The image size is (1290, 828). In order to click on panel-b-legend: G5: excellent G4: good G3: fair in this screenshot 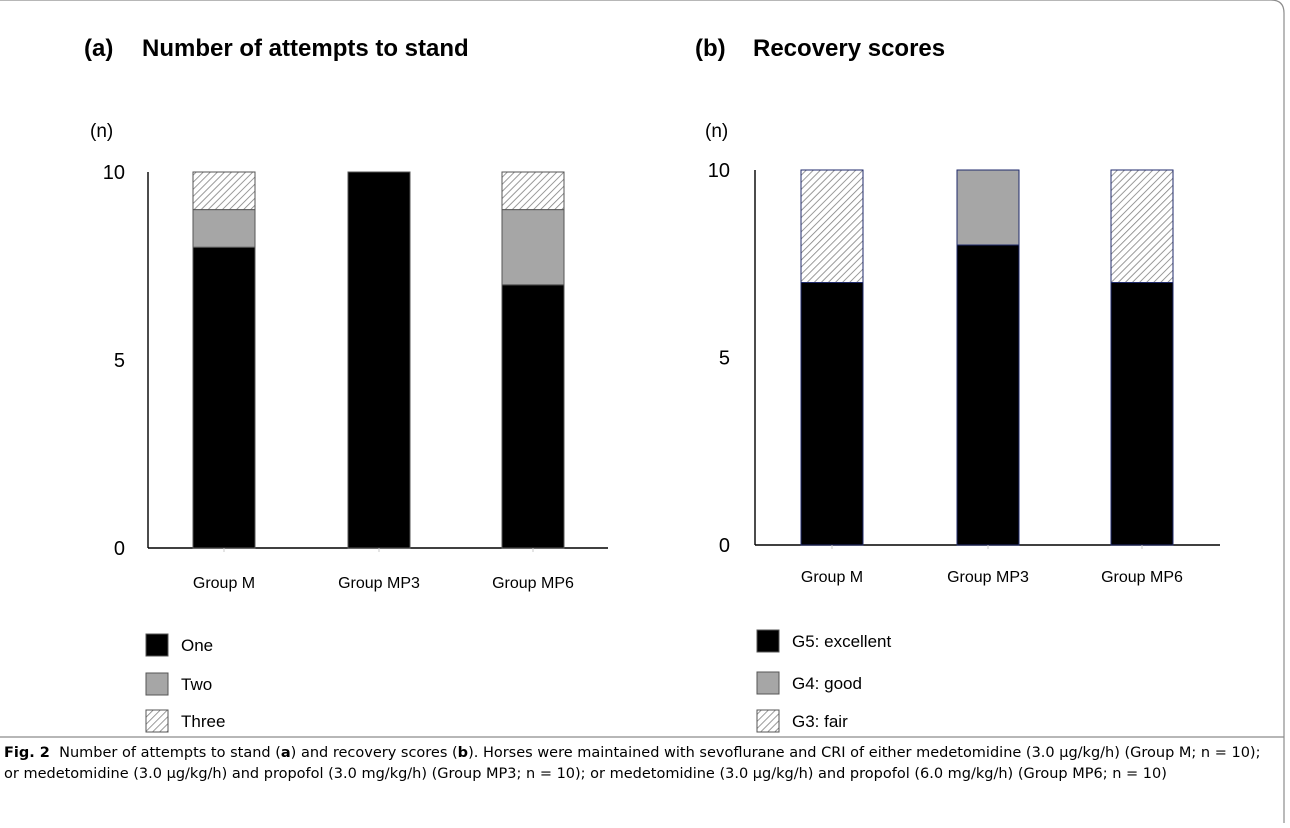, I will do `click(823, 681)`.